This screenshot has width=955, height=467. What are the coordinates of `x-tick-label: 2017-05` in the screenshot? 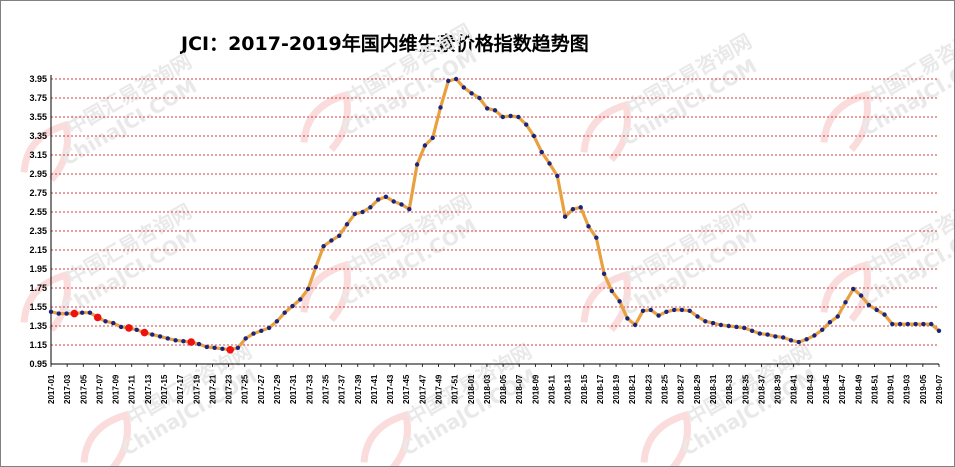 It's located at (83, 389).